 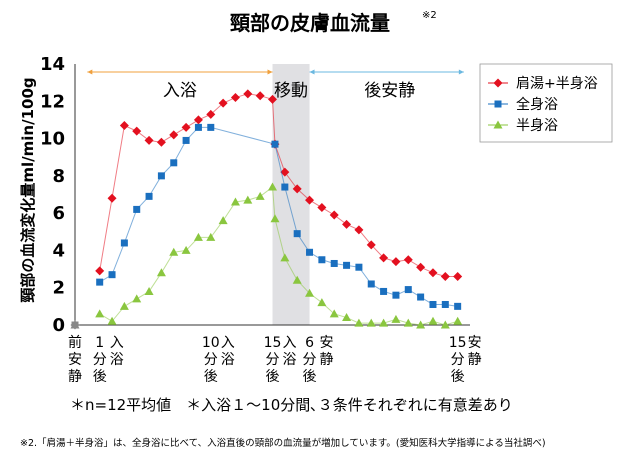 I want to click on y-tick-label: 4, so click(x=58, y=250).